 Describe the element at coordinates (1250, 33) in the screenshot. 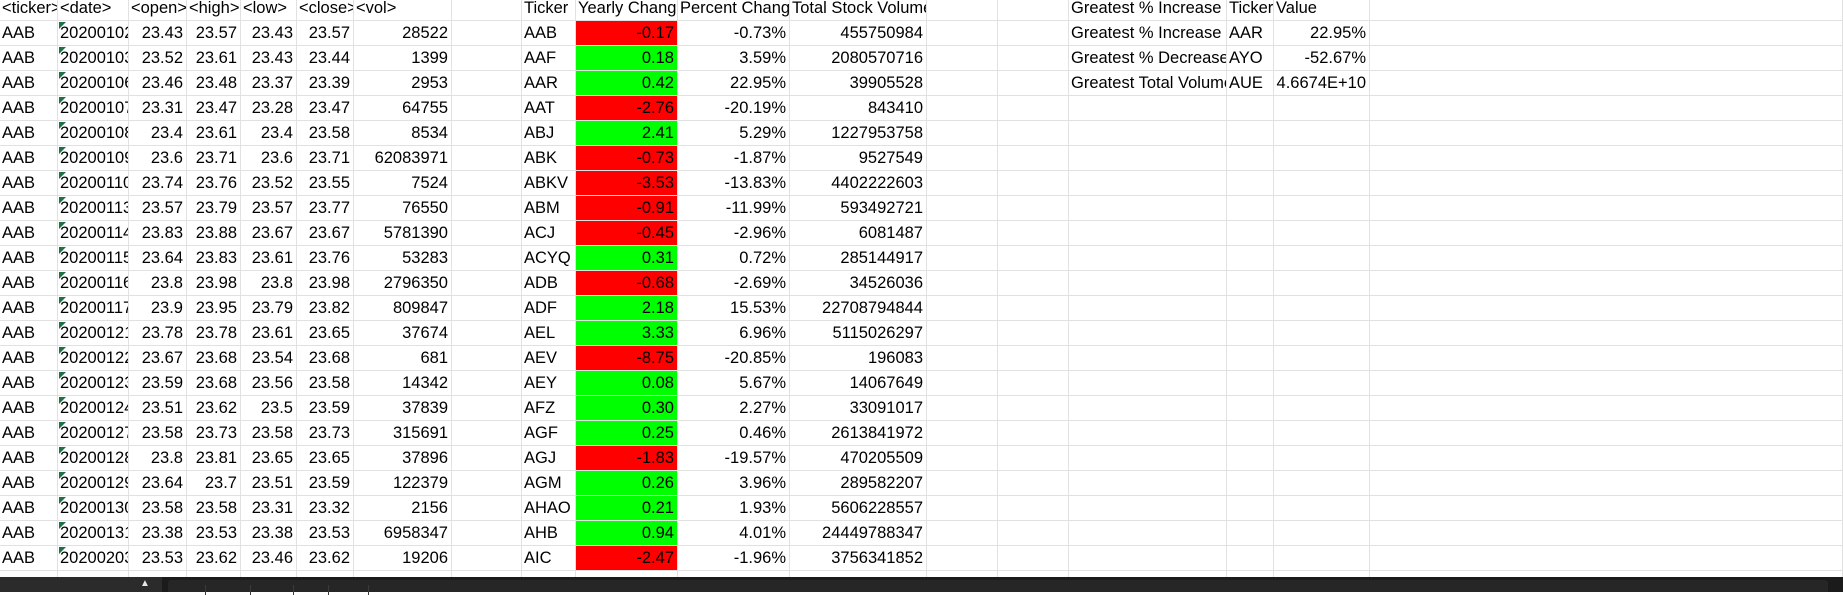

I see `greatest-ticker: AAR` at that location.